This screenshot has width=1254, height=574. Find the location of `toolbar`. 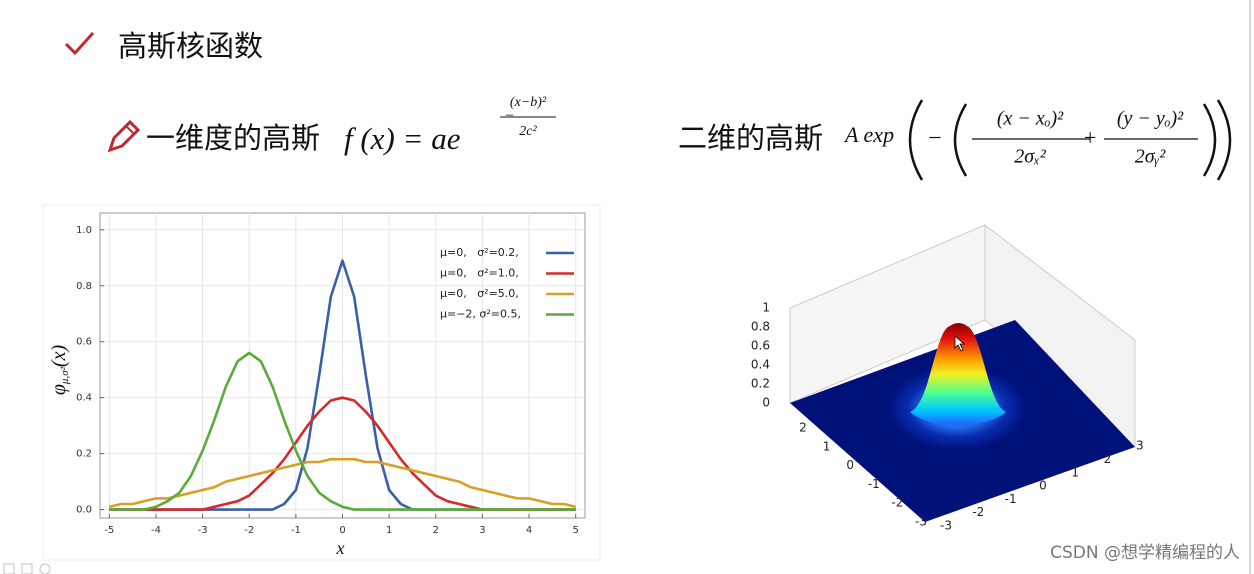

toolbar is located at coordinates (27, 568).